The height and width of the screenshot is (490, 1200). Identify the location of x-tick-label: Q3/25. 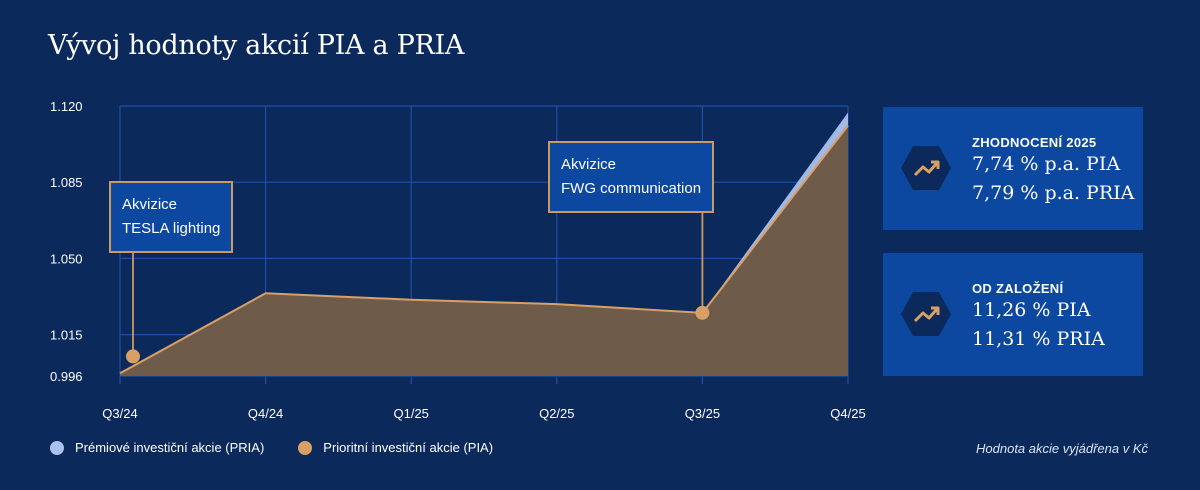
(702, 413).